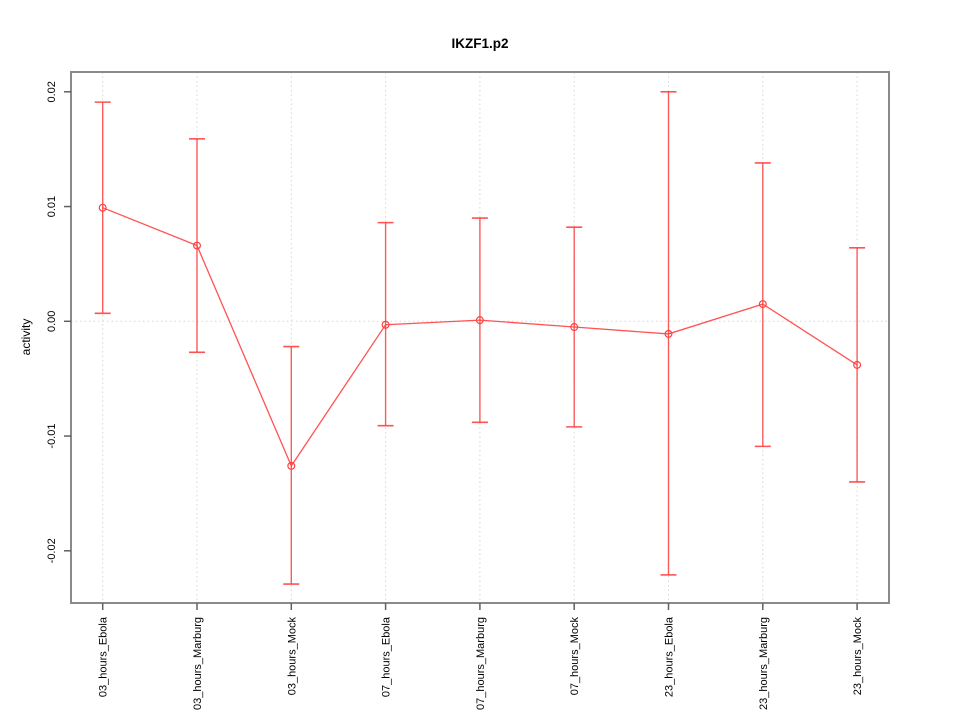 Image resolution: width=960 pixels, height=720 pixels. What do you see at coordinates (481, 663) in the screenshot?
I see `x-tick-label: 07_hours_Marburg` at bounding box center [481, 663].